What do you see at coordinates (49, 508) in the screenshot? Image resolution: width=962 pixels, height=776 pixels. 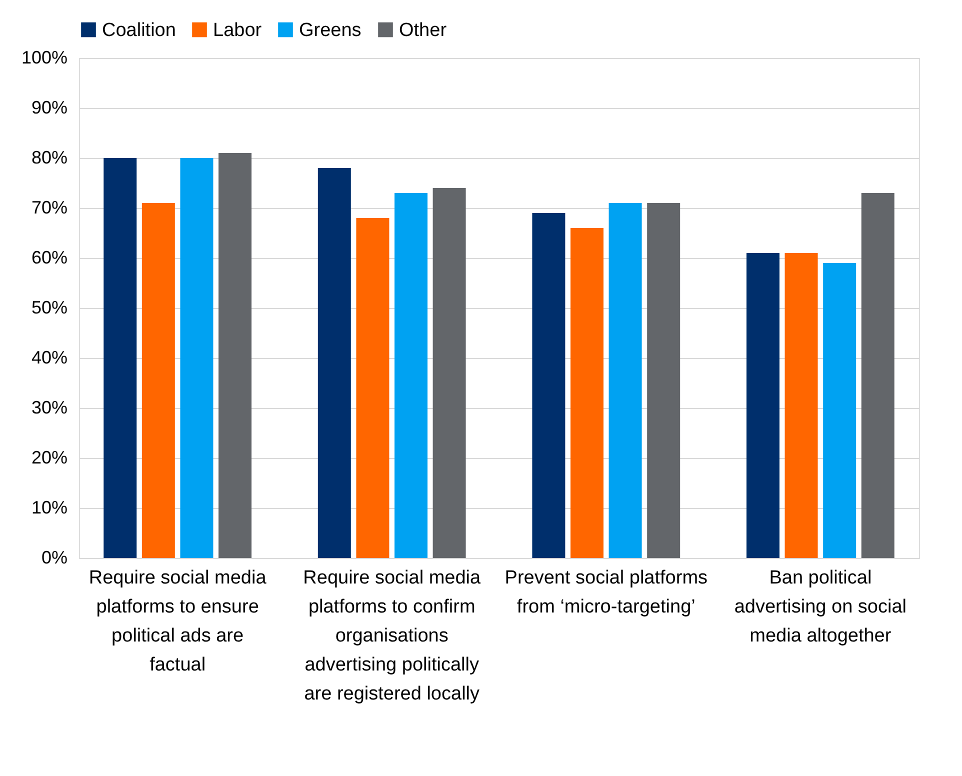 I see `y-tick-label: 10%` at bounding box center [49, 508].